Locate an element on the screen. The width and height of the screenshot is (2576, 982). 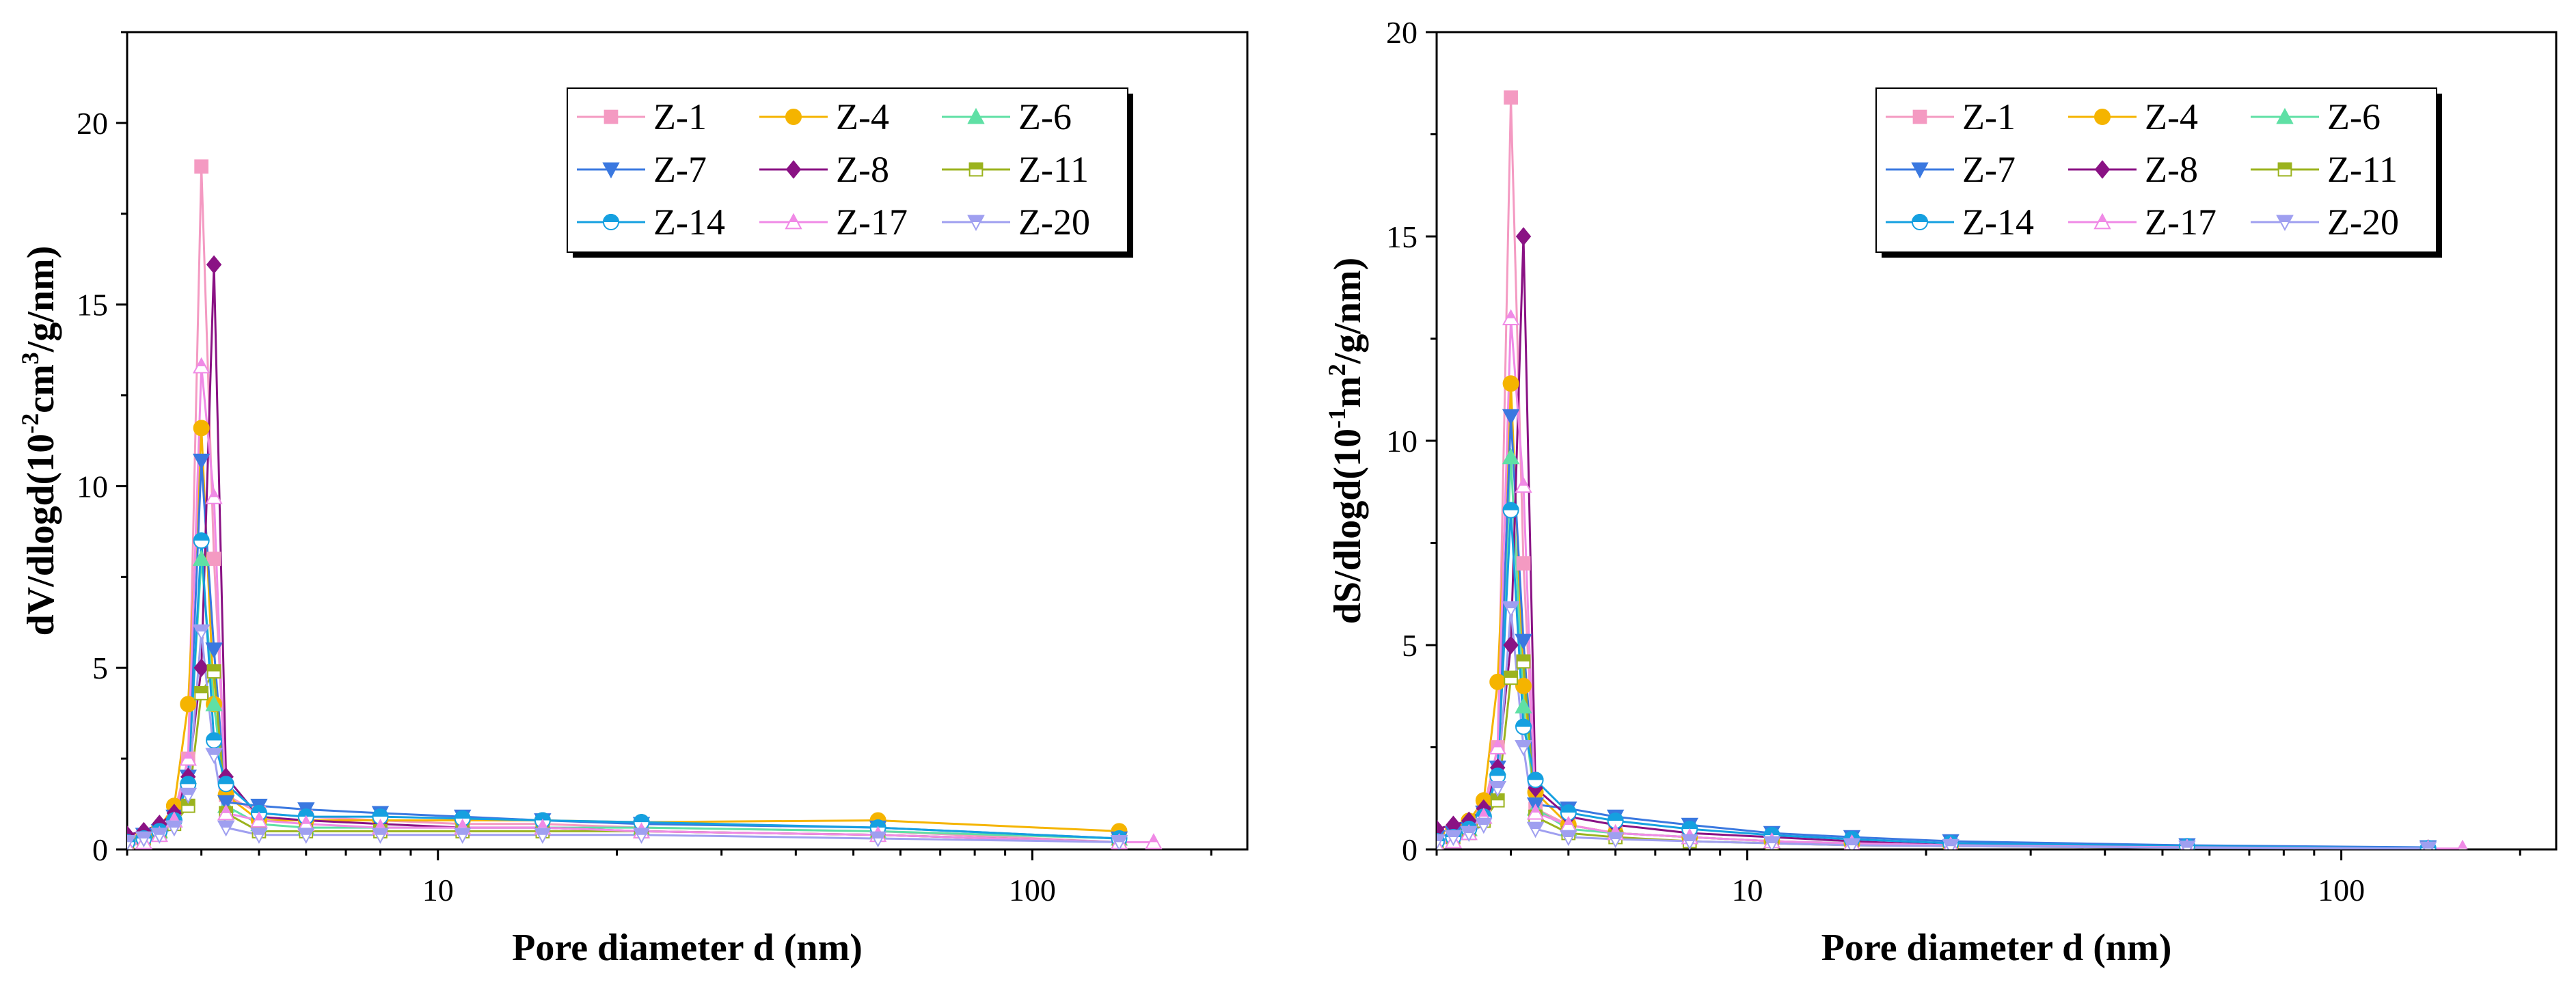
legend-entry-z-20: Z-20 is located at coordinates (2325, 223).